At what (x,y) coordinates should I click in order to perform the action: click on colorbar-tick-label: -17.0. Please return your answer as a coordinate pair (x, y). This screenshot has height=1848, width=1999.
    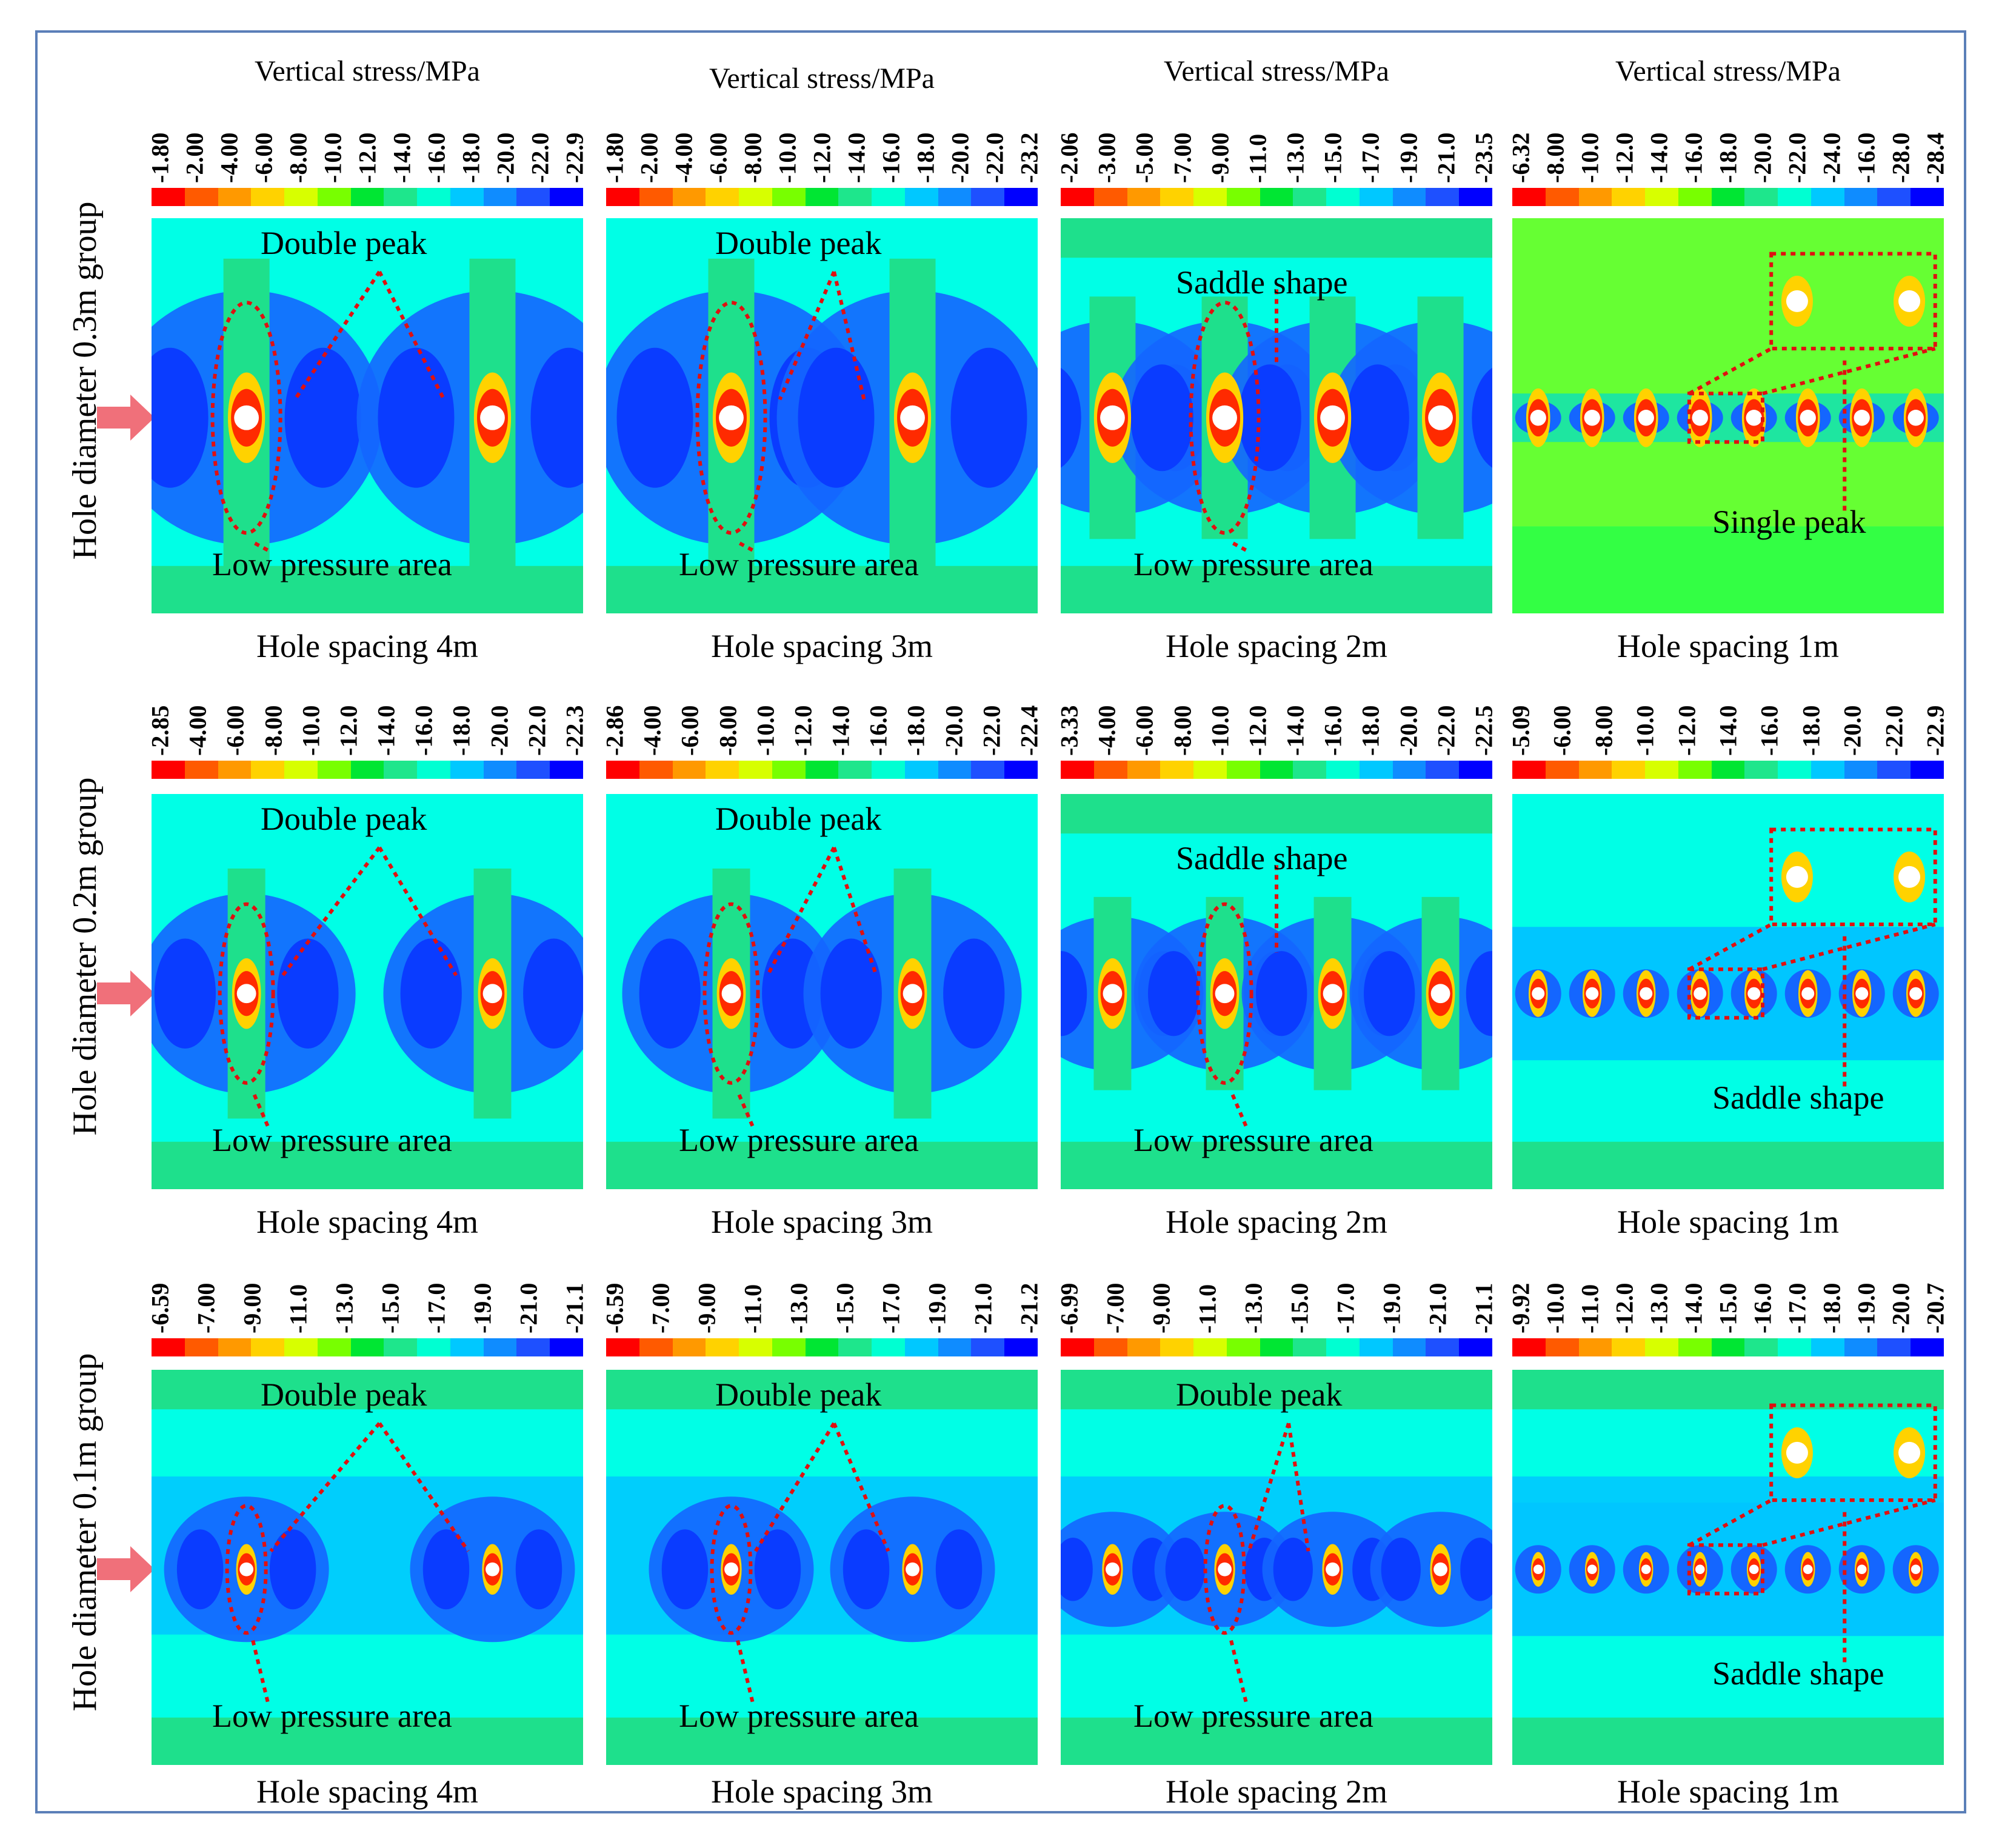
    Looking at the image, I should click on (1370, 158).